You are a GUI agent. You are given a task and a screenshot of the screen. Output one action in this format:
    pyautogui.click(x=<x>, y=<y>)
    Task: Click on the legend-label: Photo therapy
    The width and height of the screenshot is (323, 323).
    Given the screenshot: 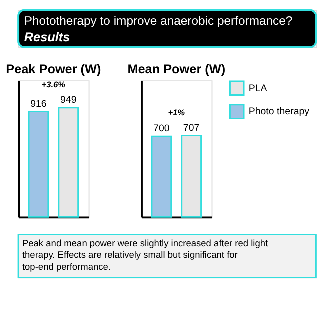 What is the action you would take?
    pyautogui.click(x=279, y=112)
    